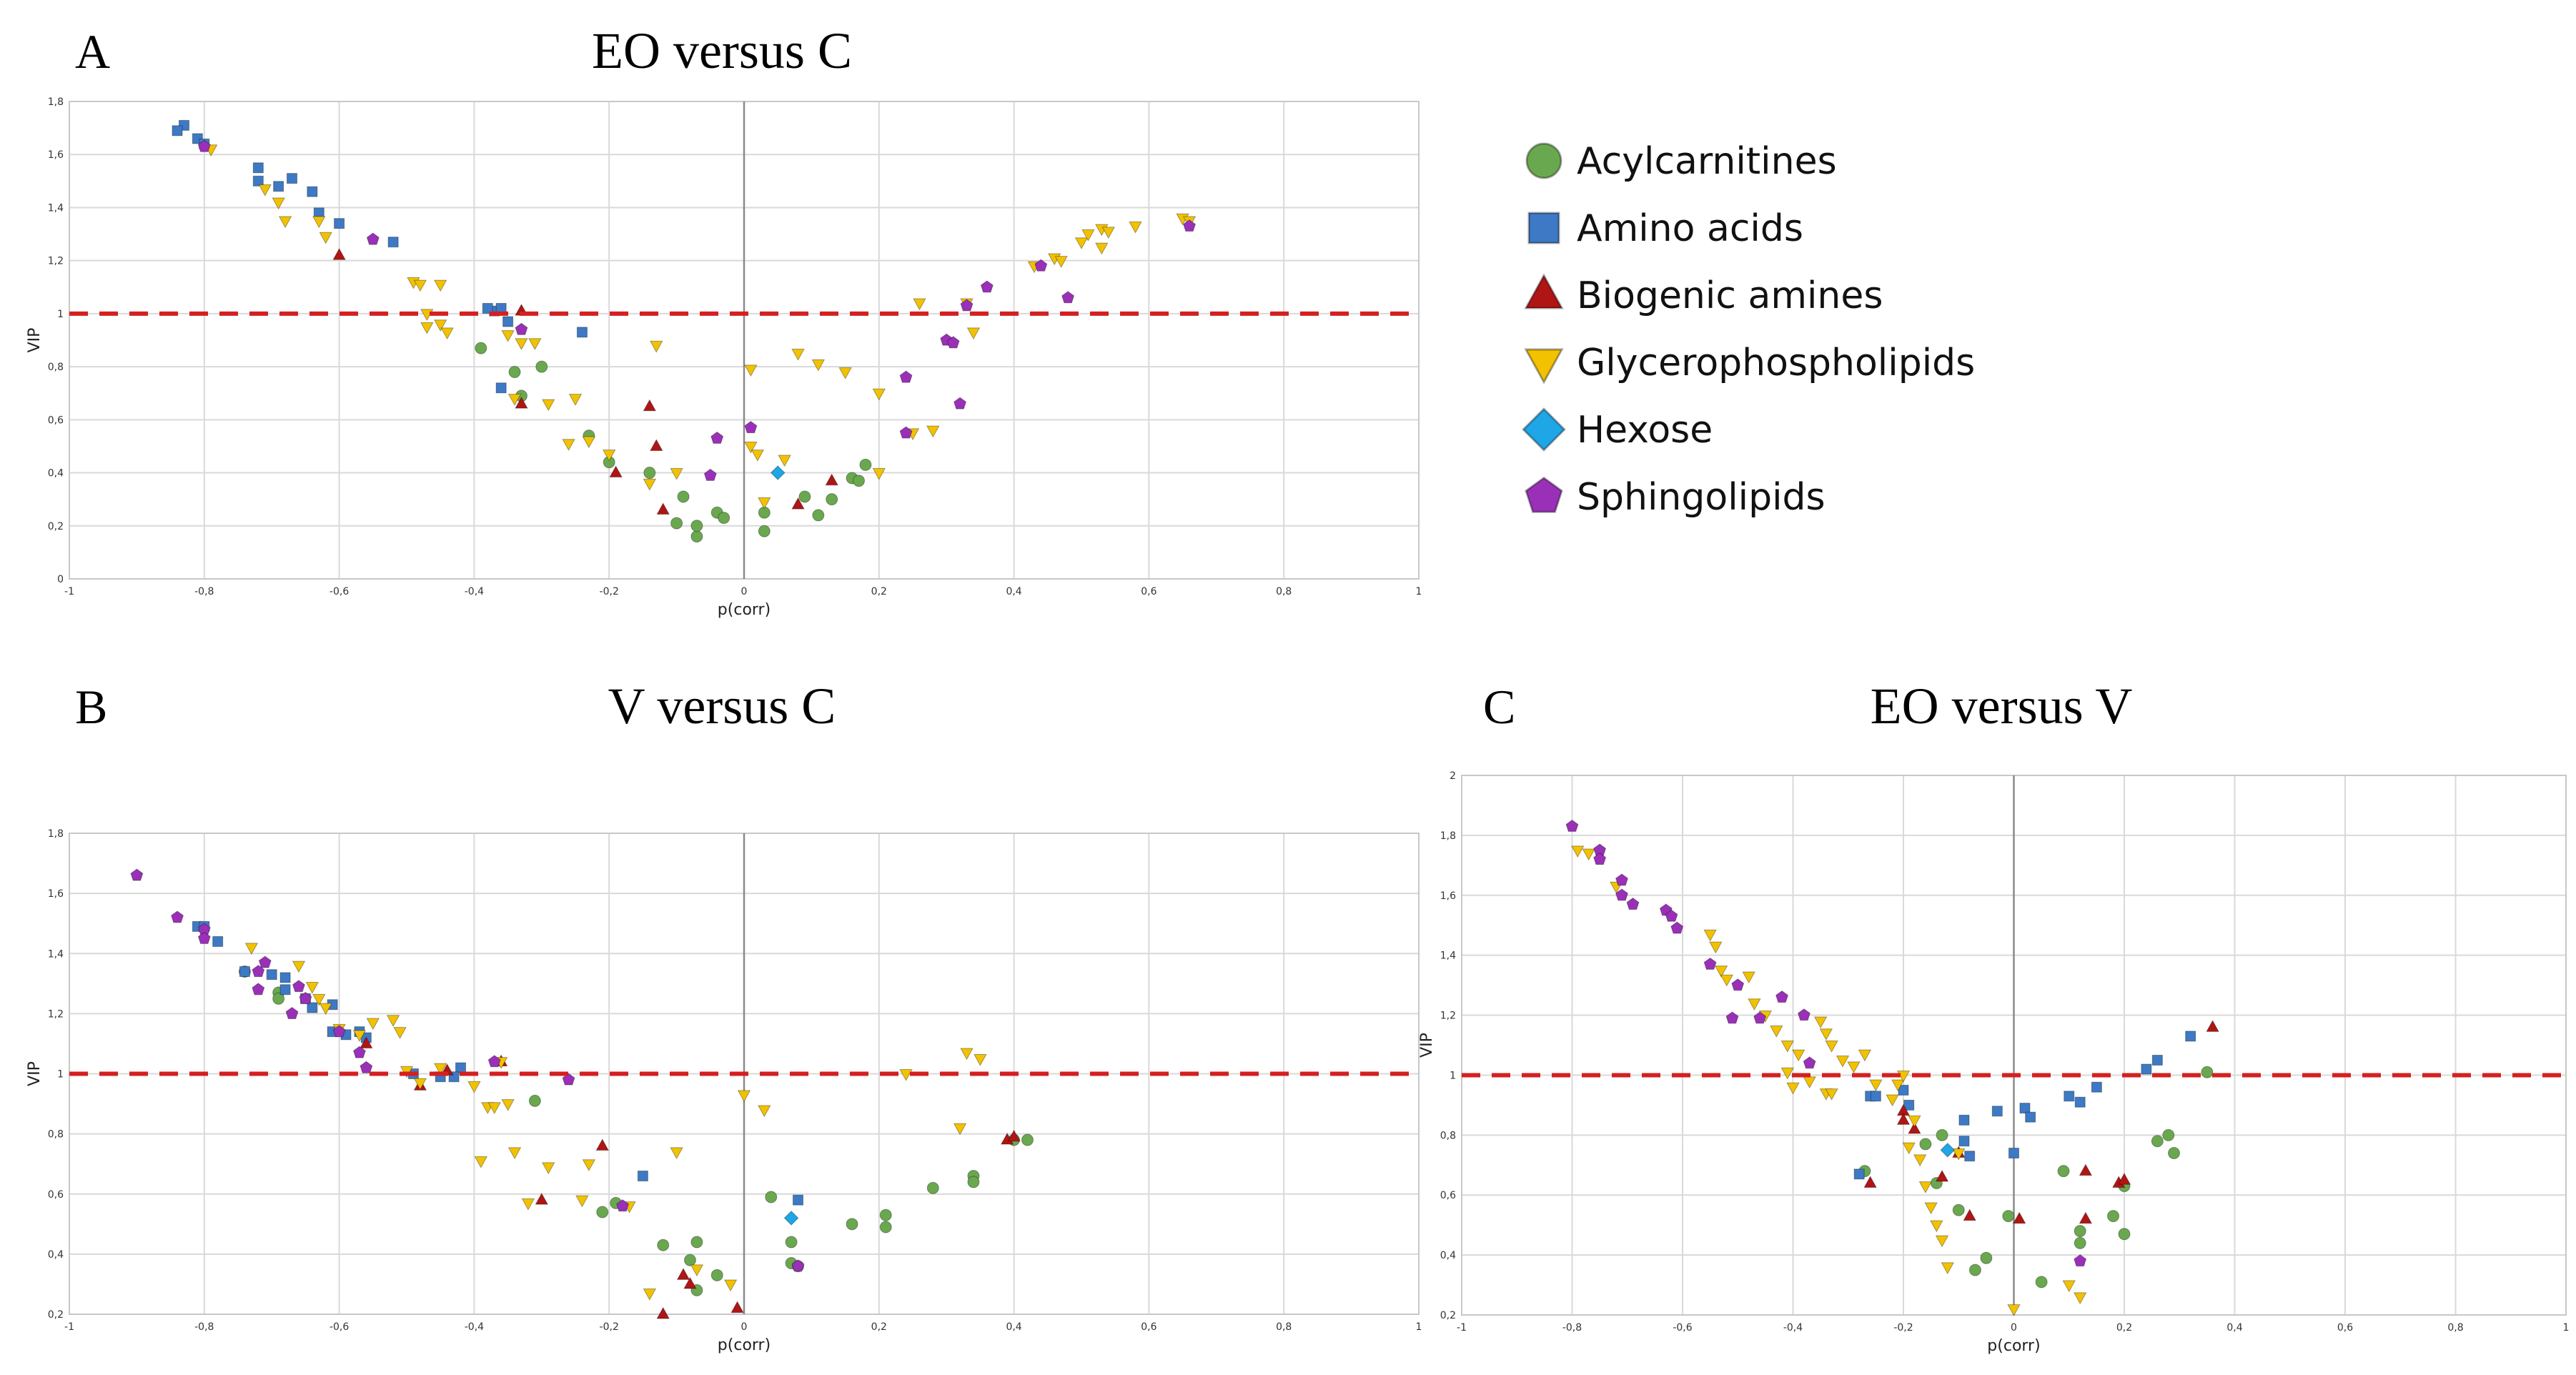 This screenshot has height=1375, width=2576. What do you see at coordinates (1730, 295) in the screenshot?
I see `legend-label-biogenic-amines: Biogenic amines` at bounding box center [1730, 295].